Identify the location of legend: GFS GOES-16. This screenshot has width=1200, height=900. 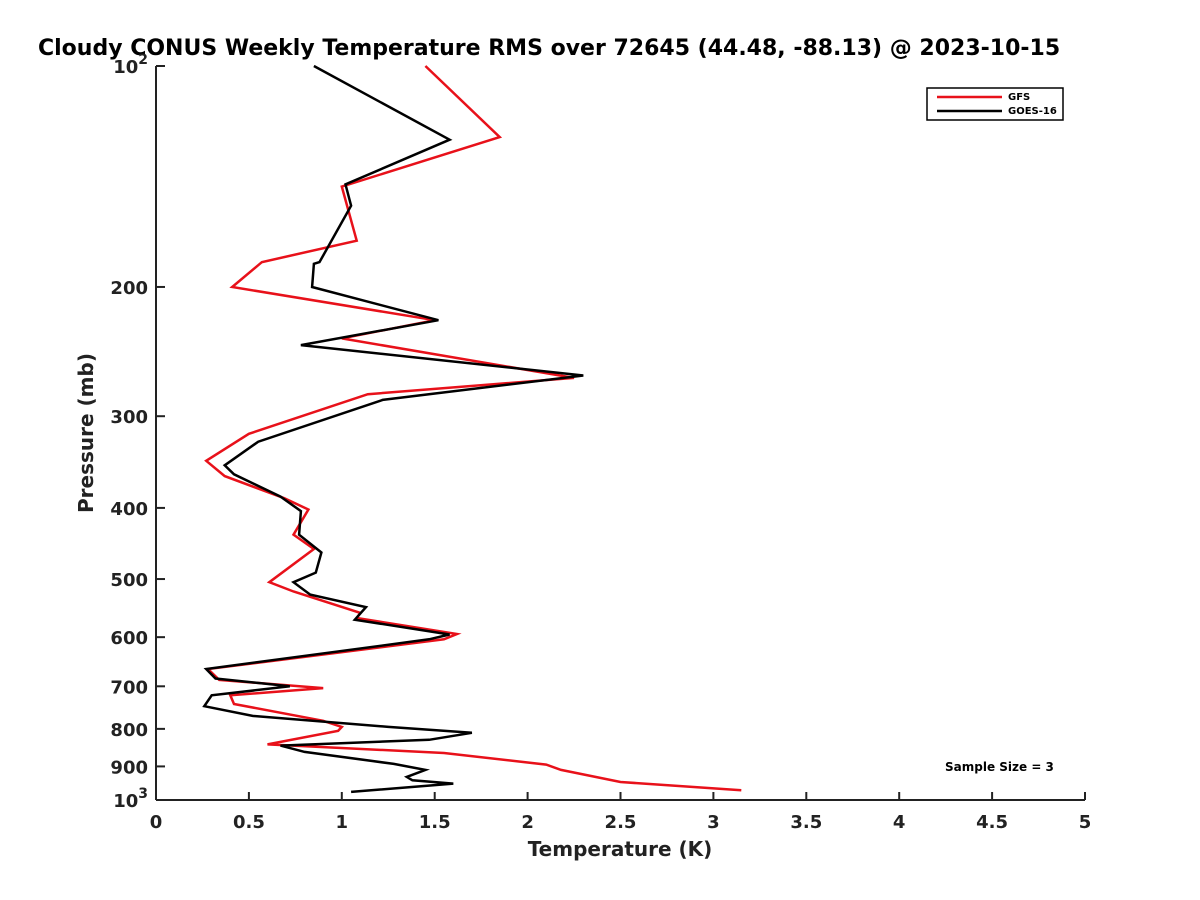
(995, 104).